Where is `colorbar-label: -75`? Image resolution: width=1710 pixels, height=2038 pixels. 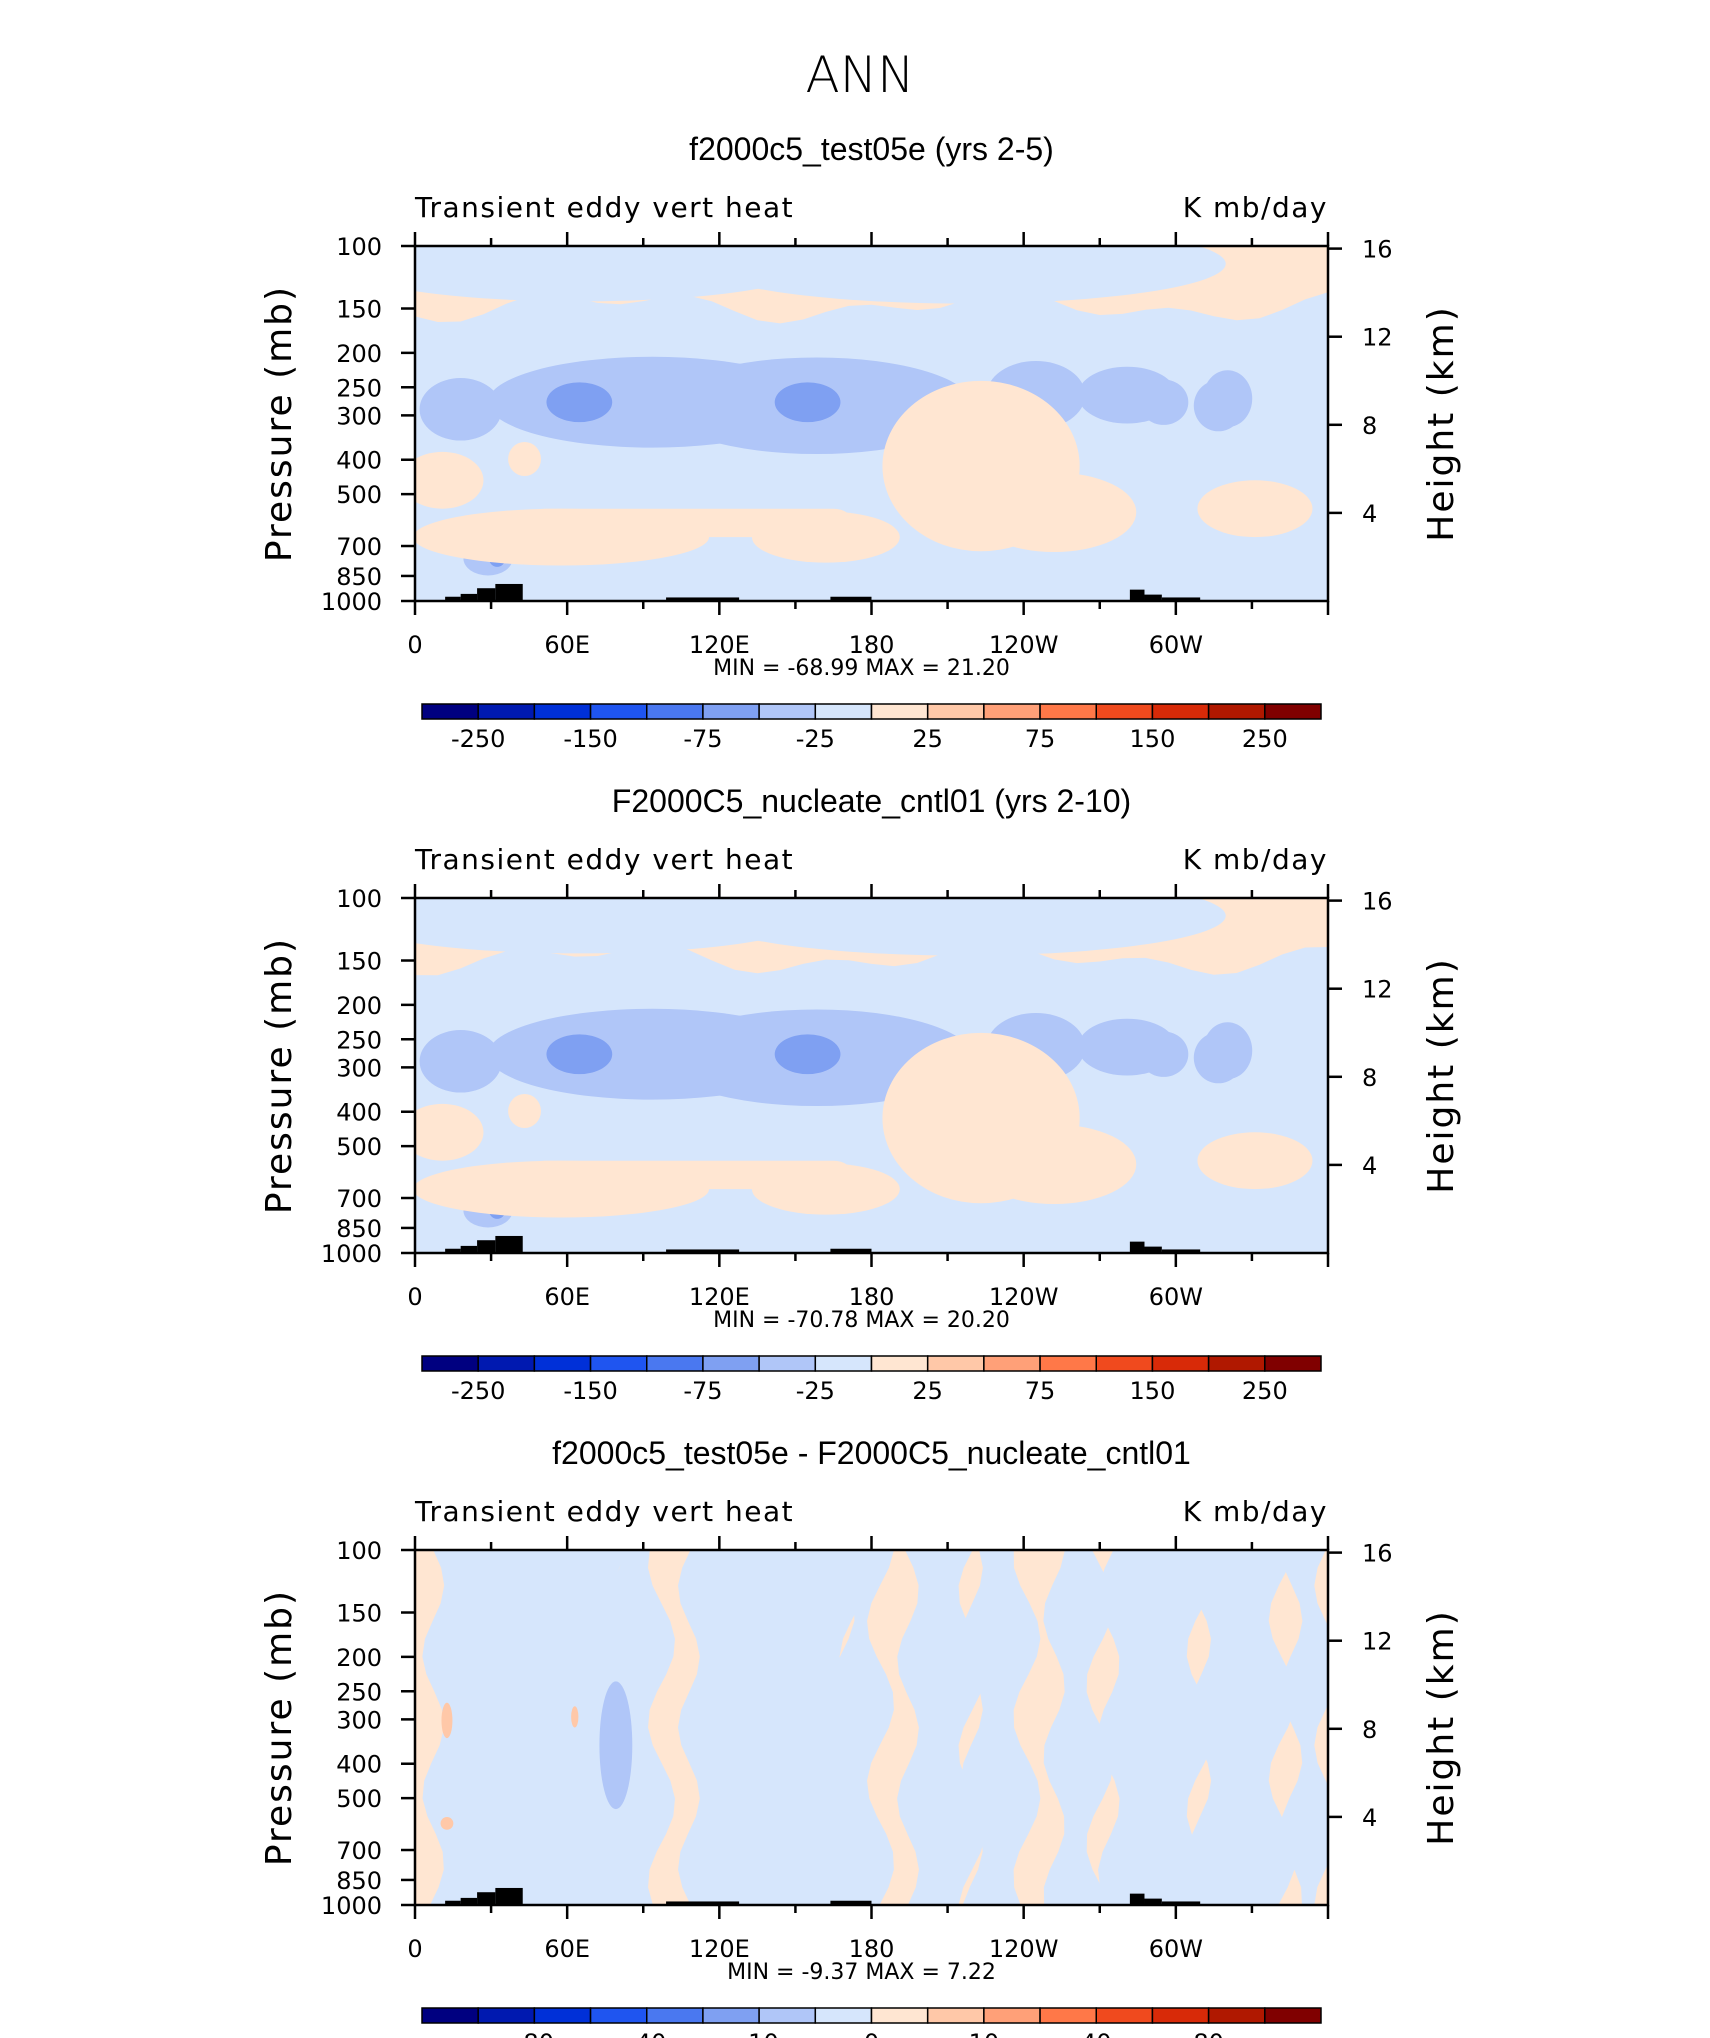 colorbar-label: -75 is located at coordinates (702, 739).